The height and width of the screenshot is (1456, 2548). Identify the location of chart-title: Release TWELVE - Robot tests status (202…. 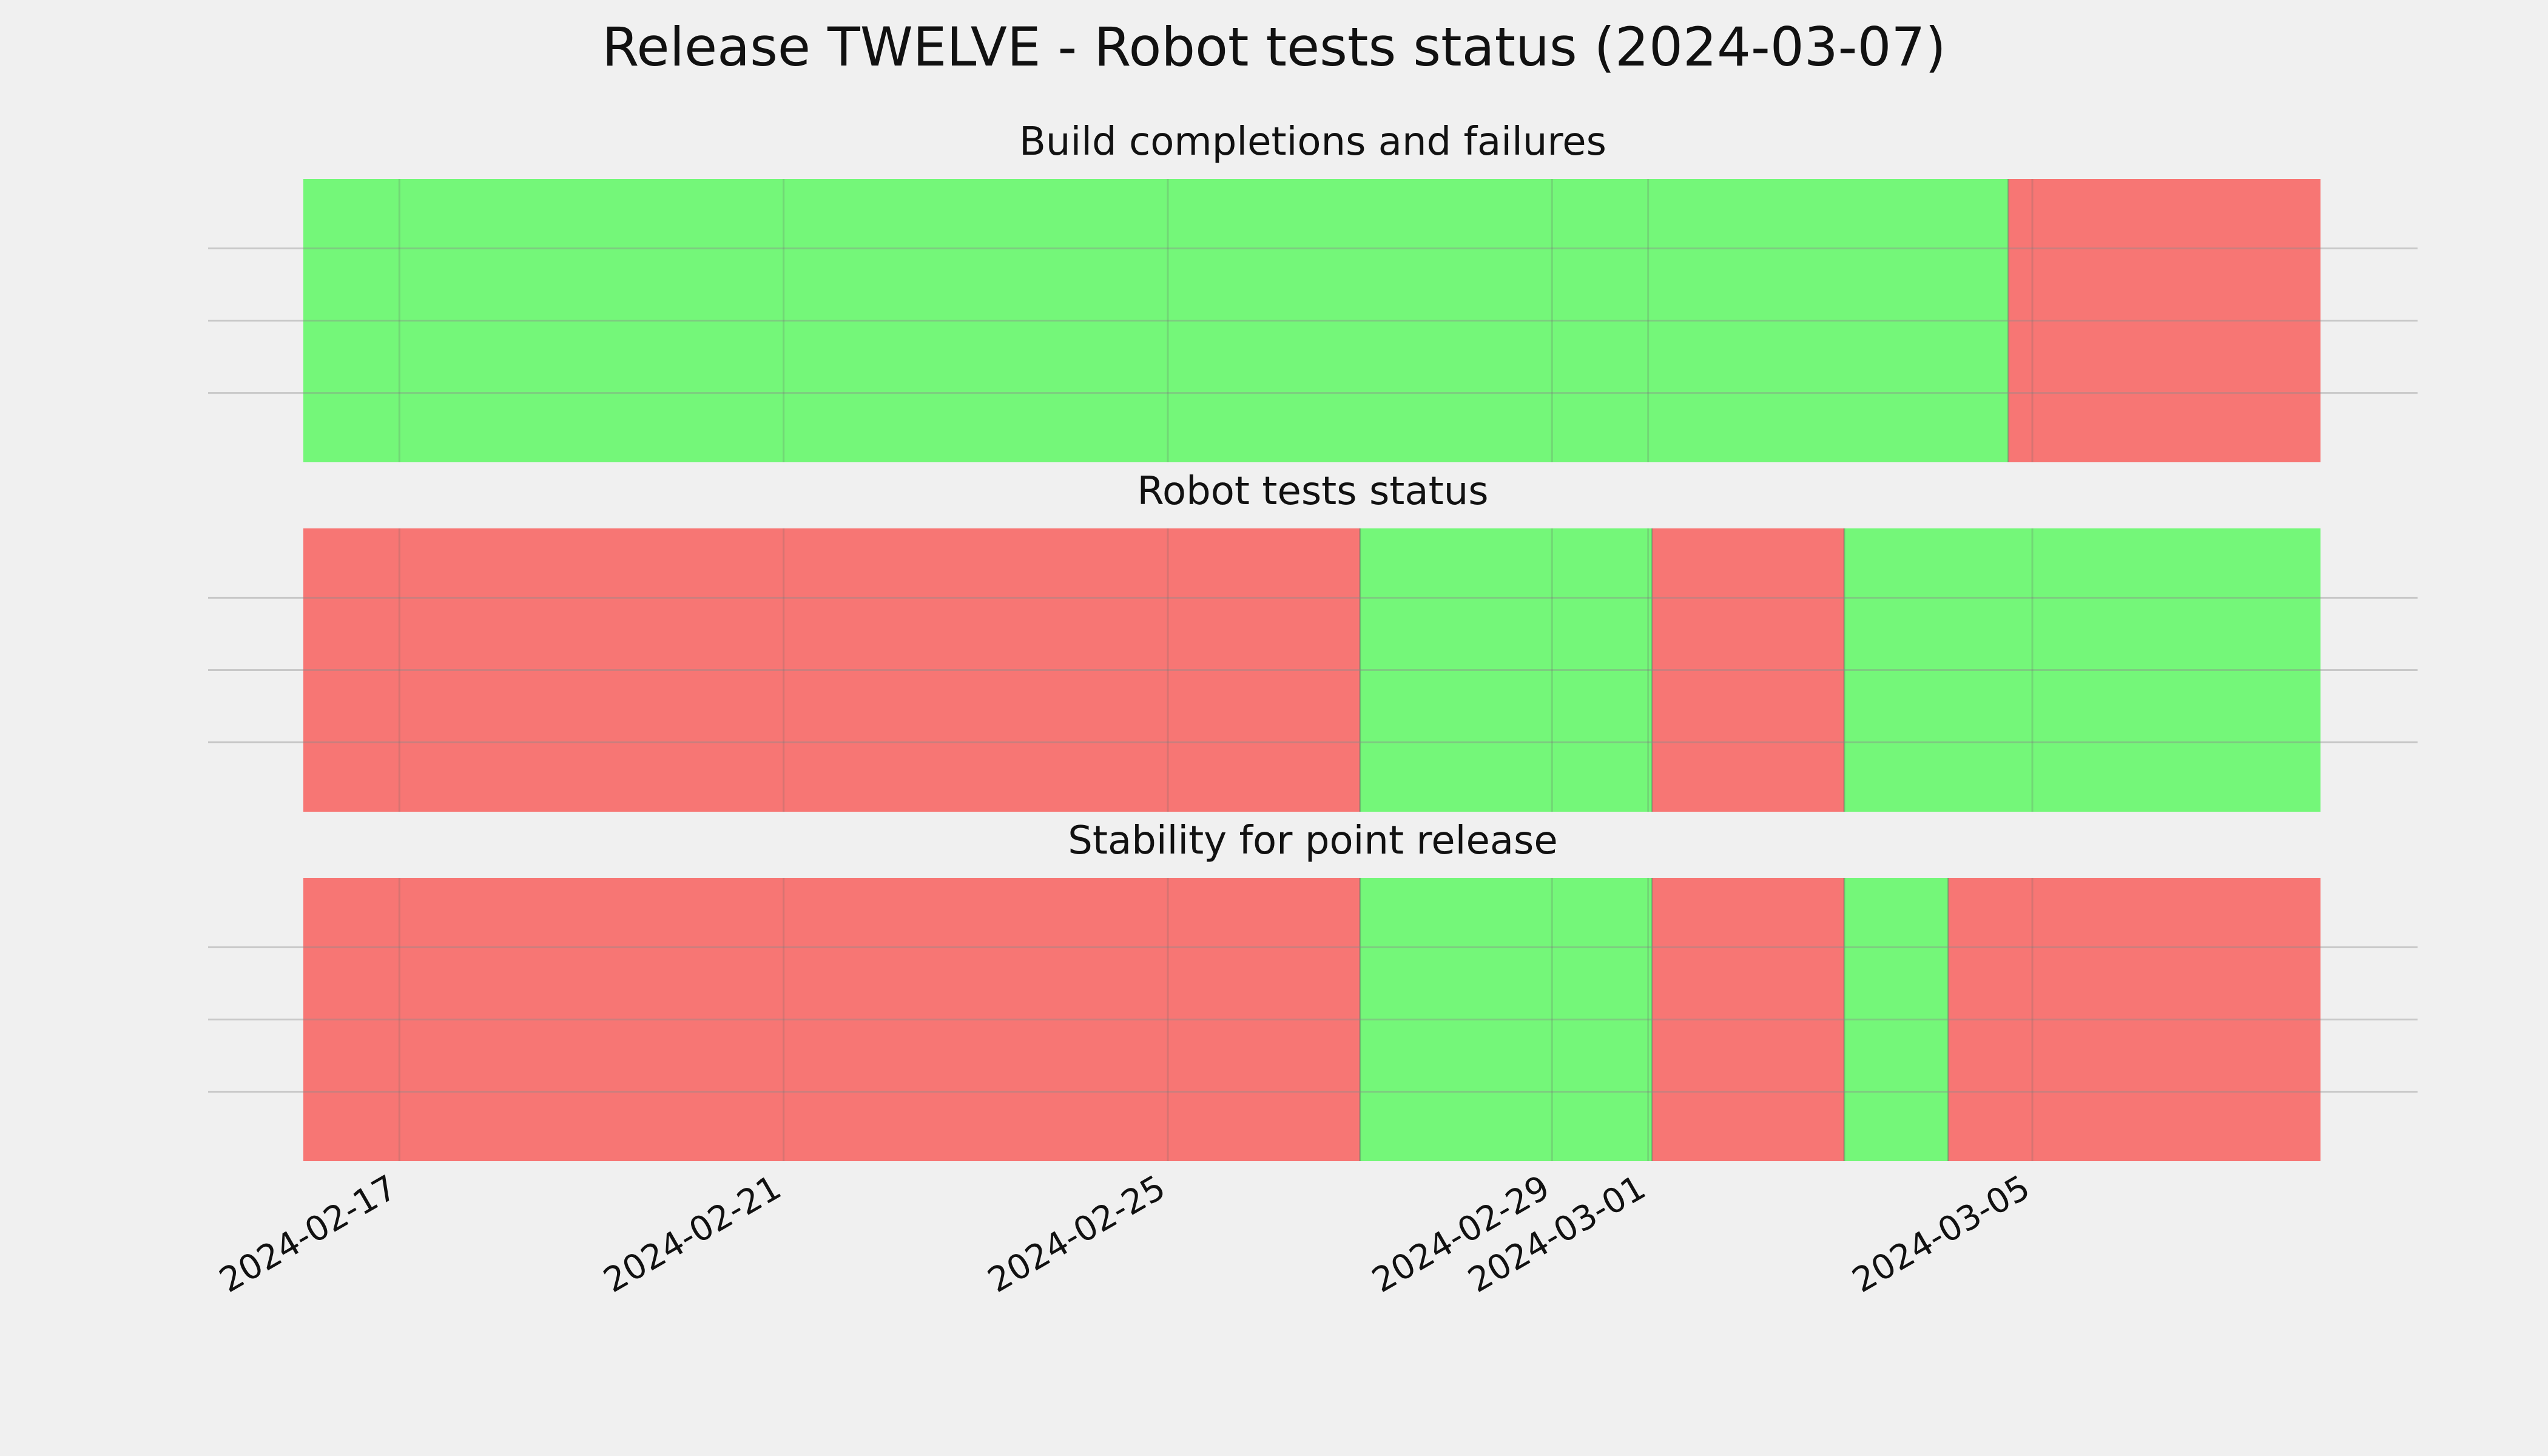
(1274, 47).